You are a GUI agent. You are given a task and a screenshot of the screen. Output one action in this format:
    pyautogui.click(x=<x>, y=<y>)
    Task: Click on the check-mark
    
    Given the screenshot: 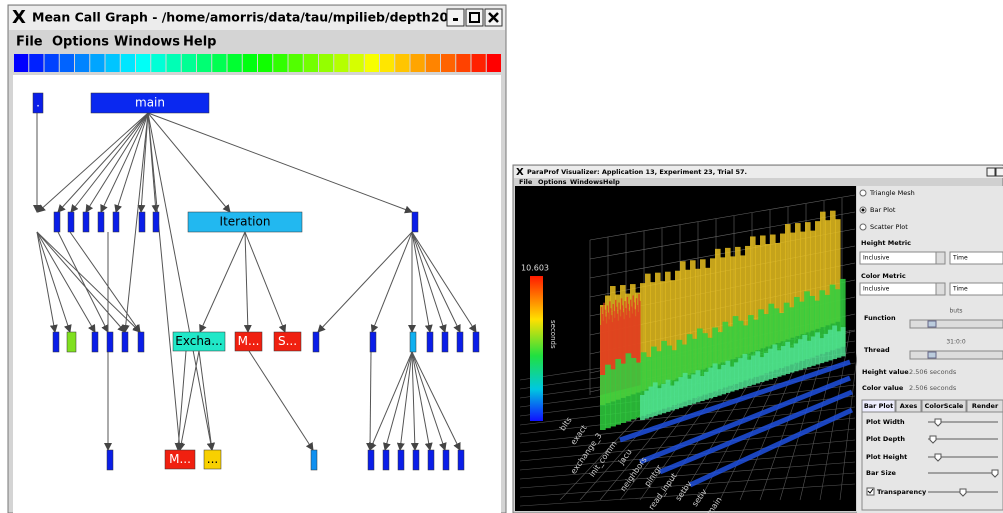 What is the action you would take?
    pyautogui.click(x=870, y=491)
    